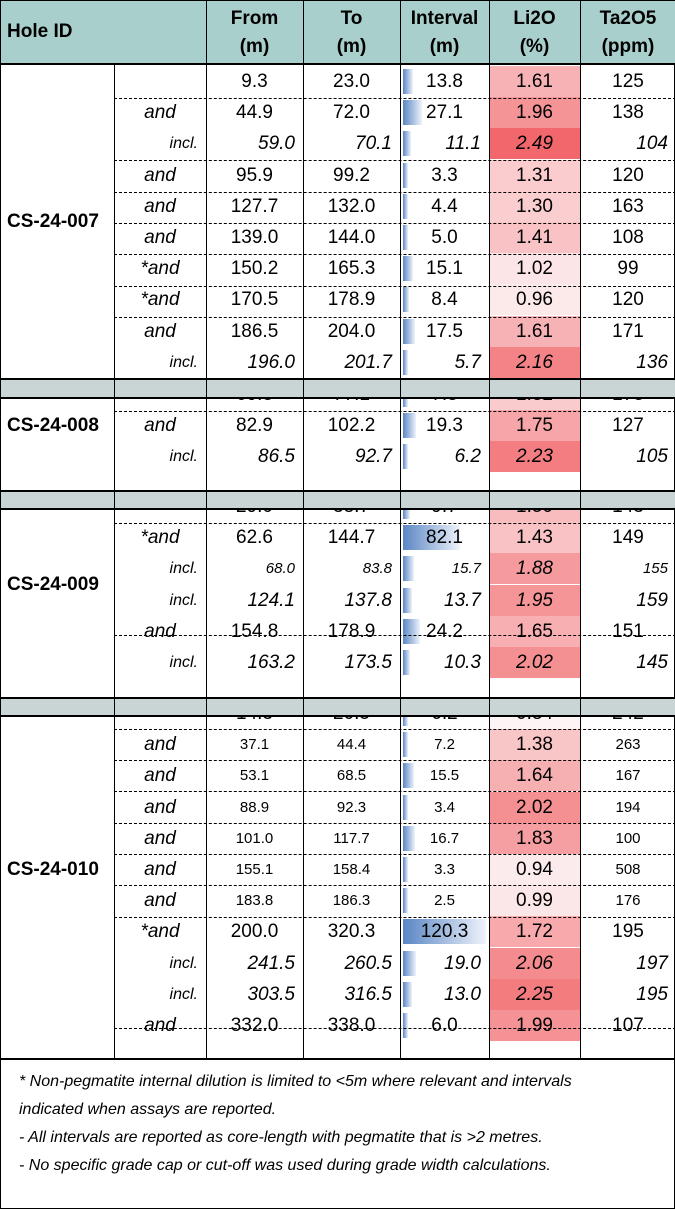 The image size is (675, 1209). Describe the element at coordinates (351, 206) in the screenshot. I see `to-value: 132.0` at that location.